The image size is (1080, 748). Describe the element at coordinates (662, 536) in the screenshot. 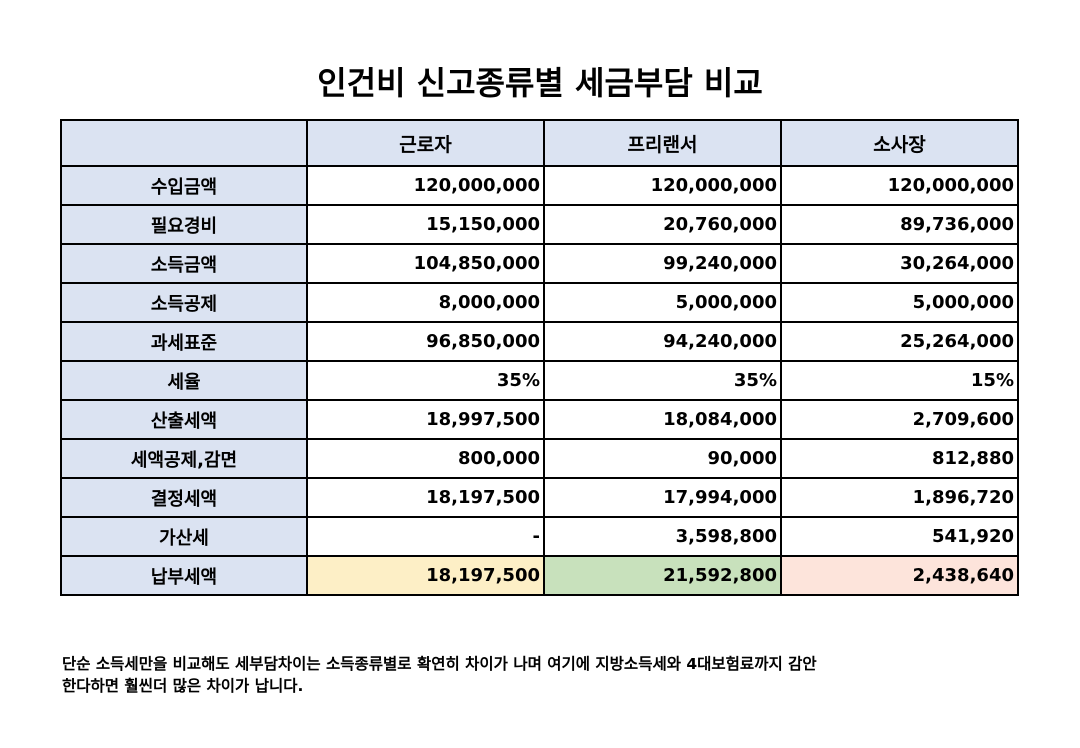

I see `cell-freelancer: 3,598,800` at that location.